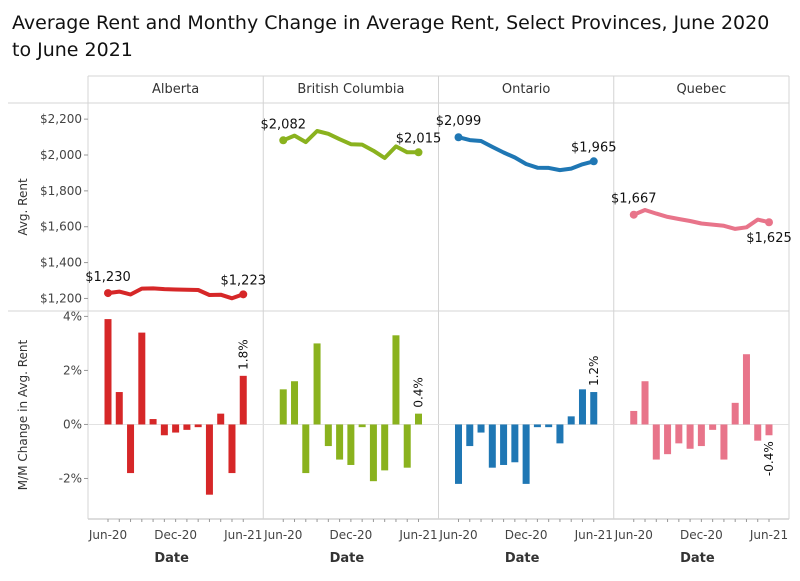 The image size is (800, 581). Describe the element at coordinates (243, 354) in the screenshot. I see `change-label: 1.8%` at that location.